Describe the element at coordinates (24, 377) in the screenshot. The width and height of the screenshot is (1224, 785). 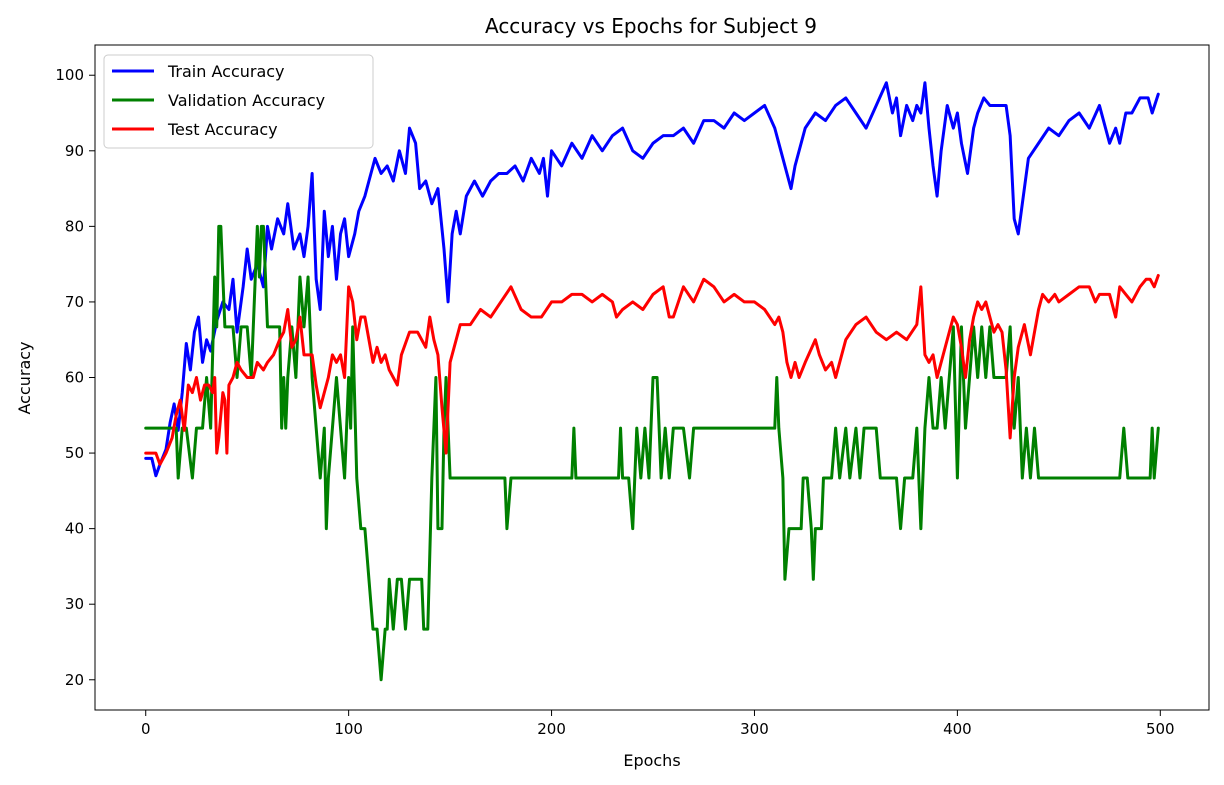
I see `y-axis-label: Accuracy` at that location.